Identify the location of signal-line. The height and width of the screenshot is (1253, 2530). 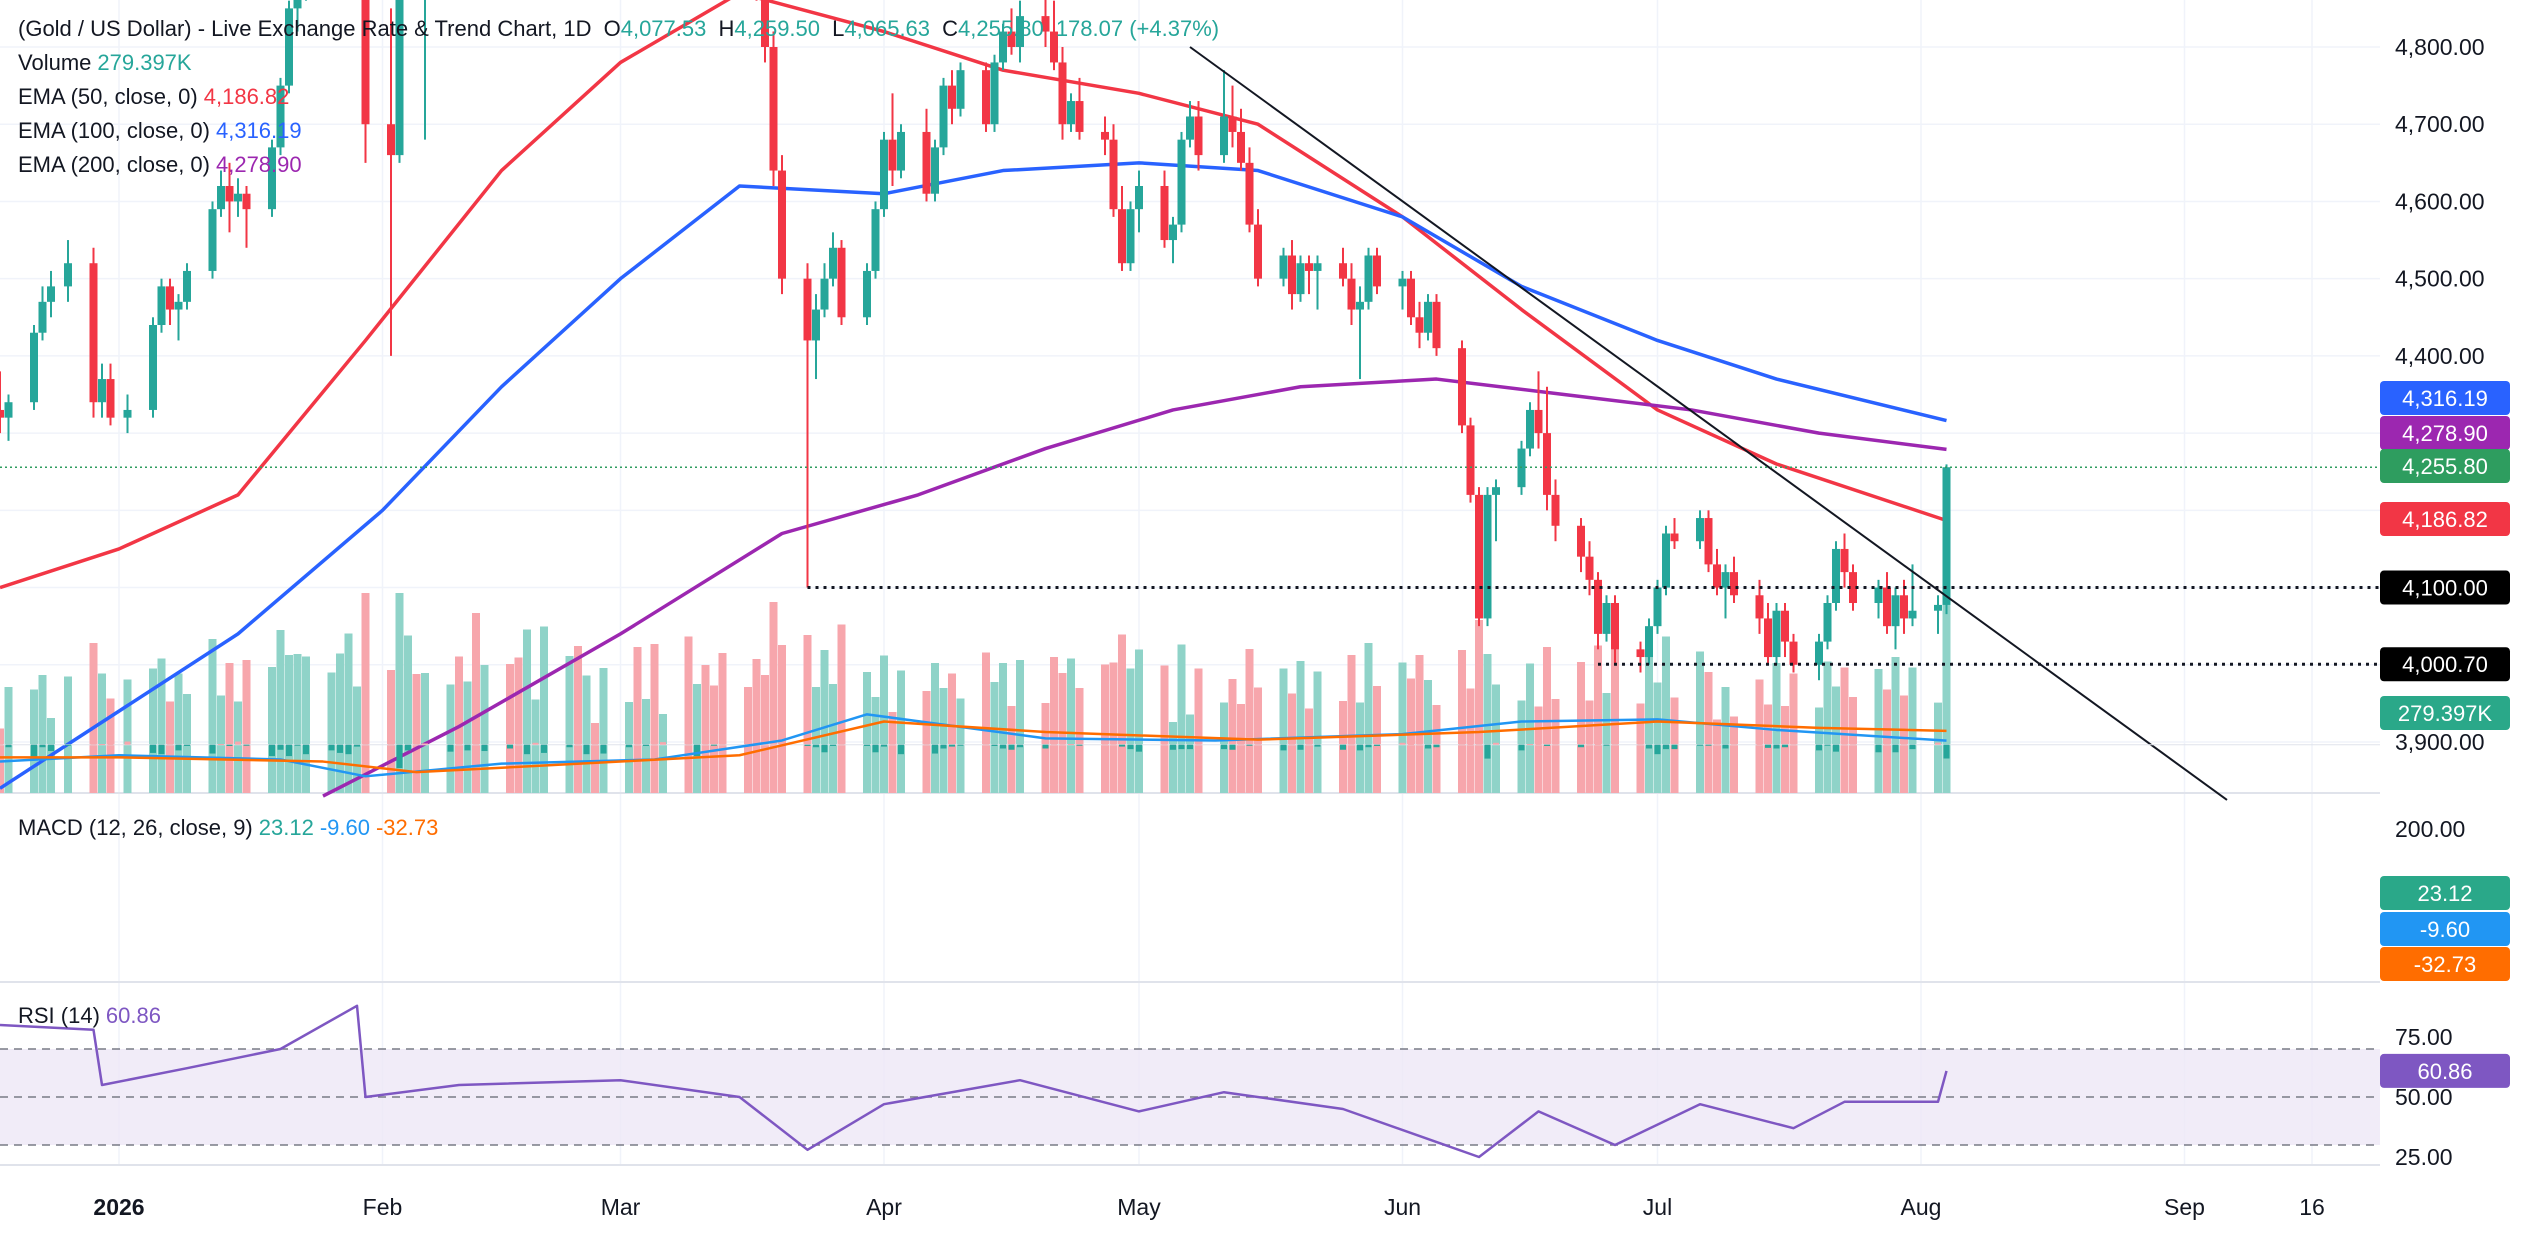
(973, 747).